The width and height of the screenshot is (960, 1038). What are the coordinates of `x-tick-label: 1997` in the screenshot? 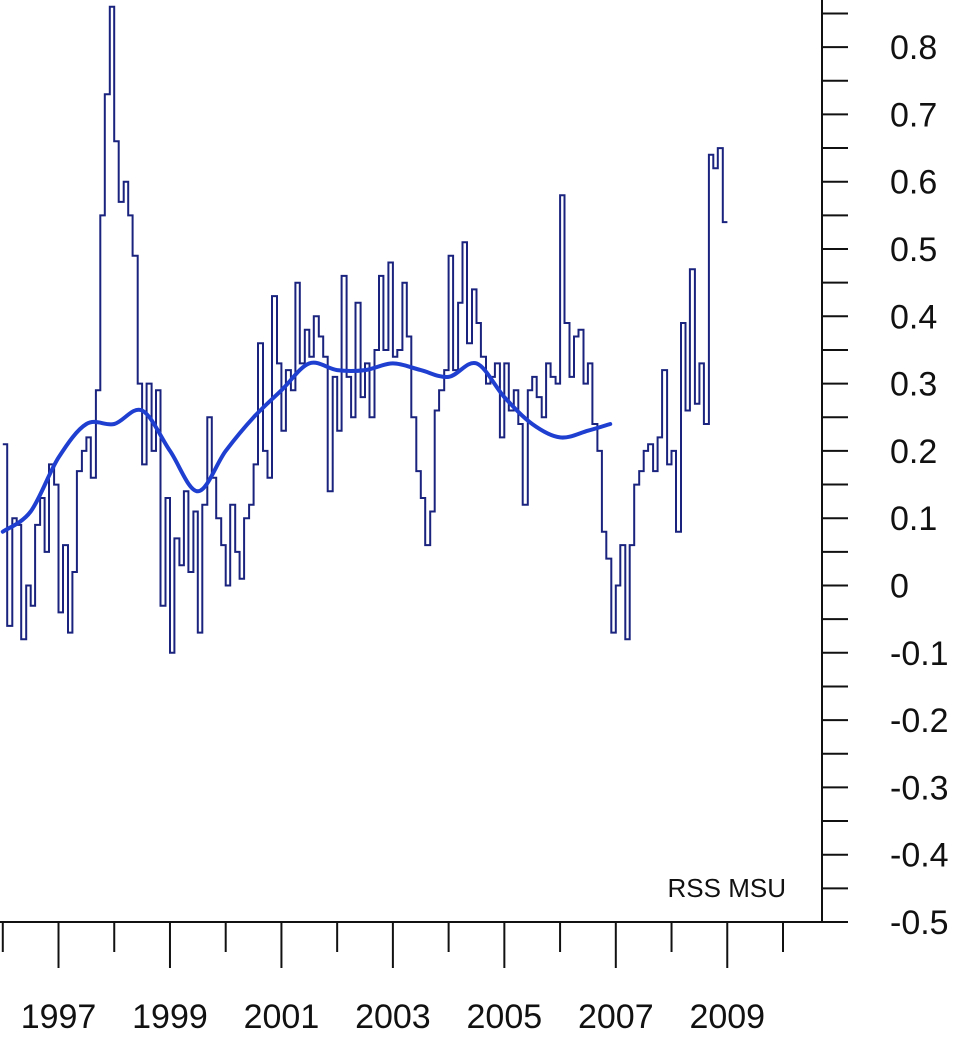 It's located at (59, 1017).